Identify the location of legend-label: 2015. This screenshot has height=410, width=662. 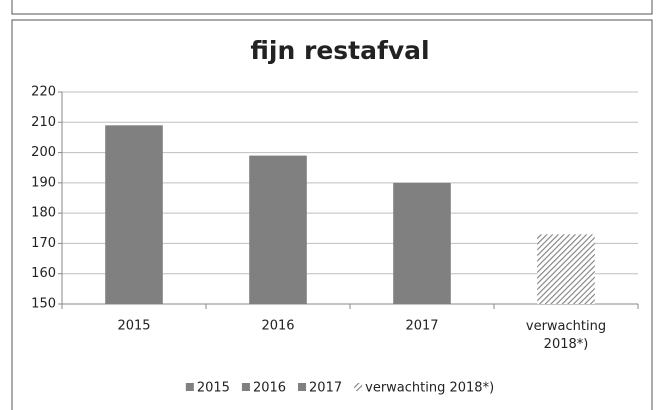
(213, 388).